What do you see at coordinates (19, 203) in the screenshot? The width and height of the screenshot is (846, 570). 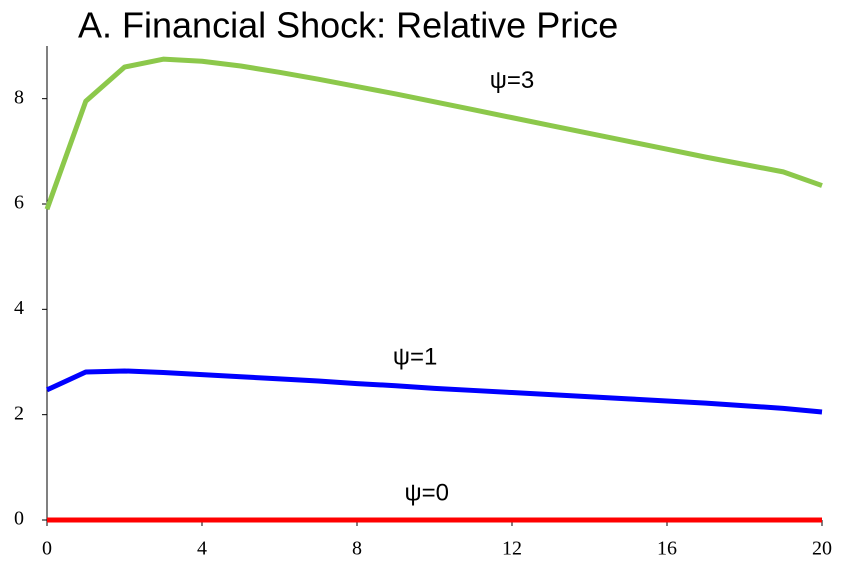 I see `y-tick-label: 6` at bounding box center [19, 203].